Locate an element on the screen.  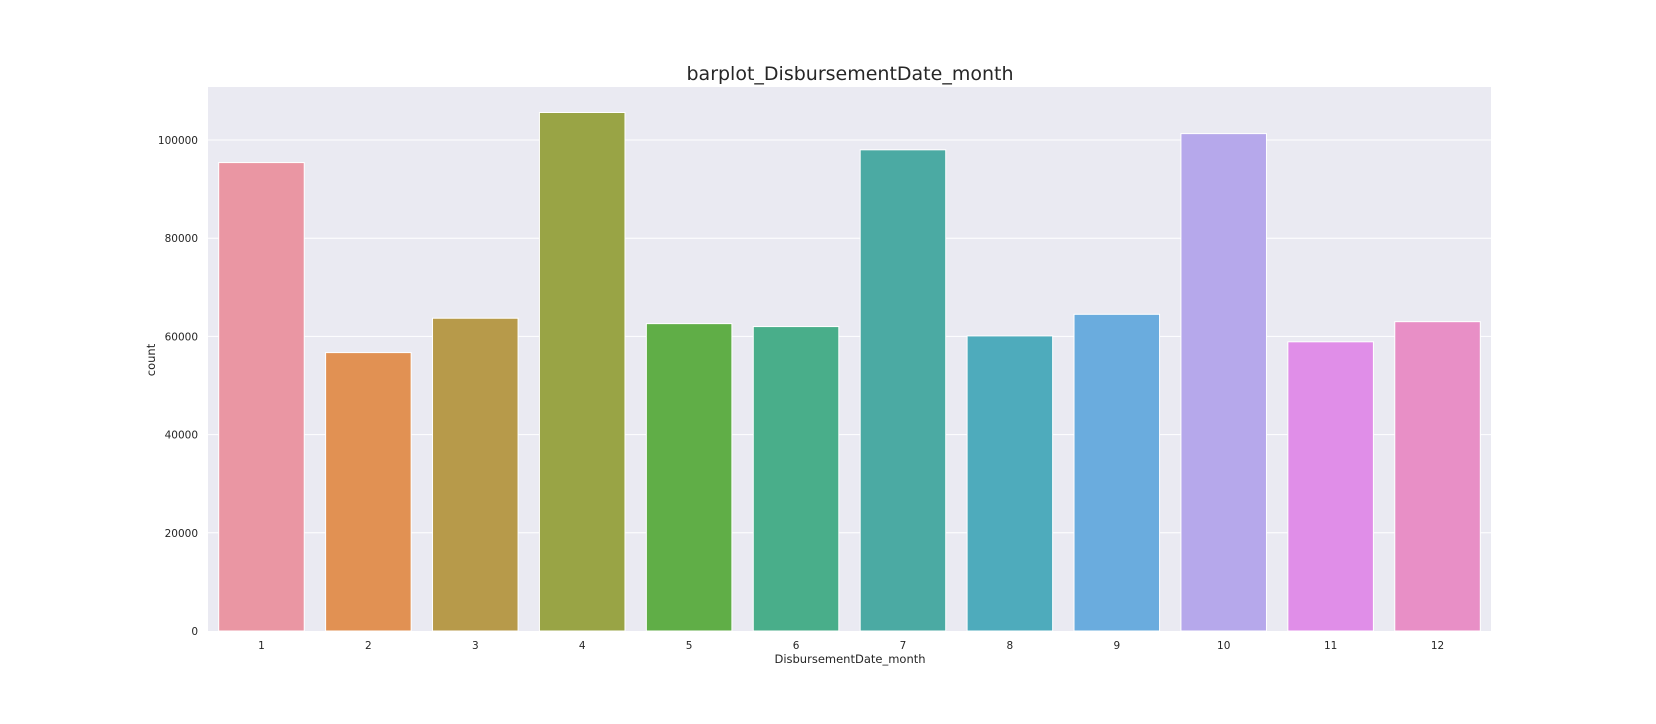
x-tick-label: 5 is located at coordinates (689, 646).